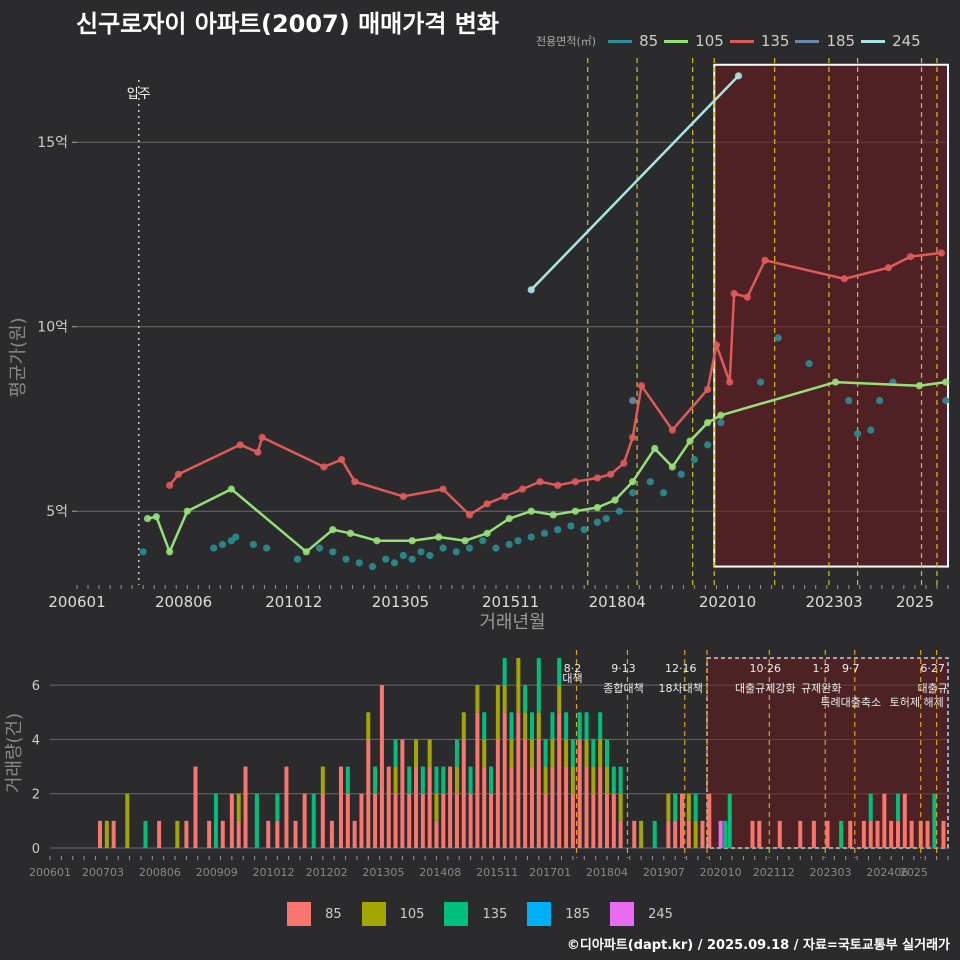 The height and width of the screenshot is (960, 960). What do you see at coordinates (139, 94) in the screenshot?
I see `move-in-label: 입주` at bounding box center [139, 94].